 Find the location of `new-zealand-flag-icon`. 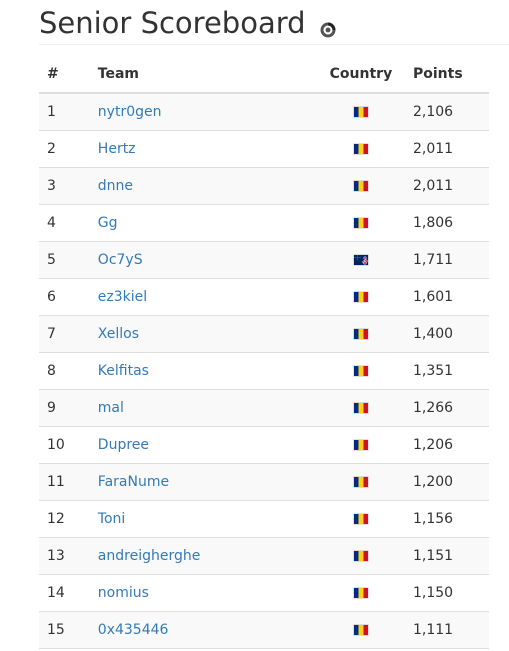

new-zealand-flag-icon is located at coordinates (360, 260).